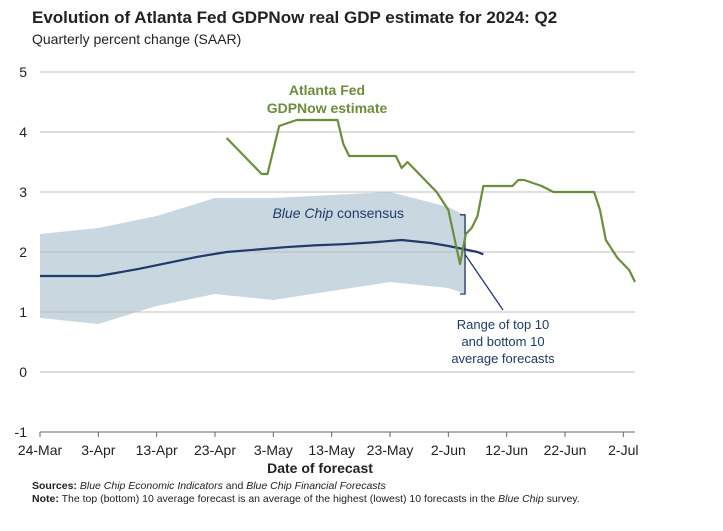 The height and width of the screenshot is (531, 723). I want to click on note-label: Note:, so click(45, 499).